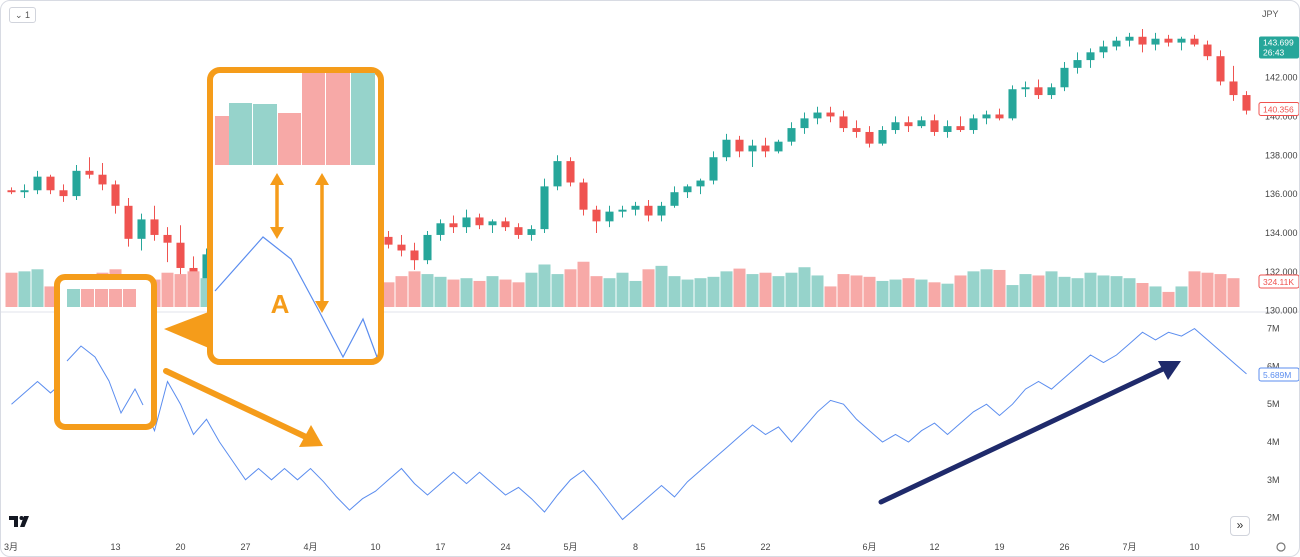  What do you see at coordinates (1281, 155) in the screenshot?
I see `price-tick-label: 138.000` at bounding box center [1281, 155].